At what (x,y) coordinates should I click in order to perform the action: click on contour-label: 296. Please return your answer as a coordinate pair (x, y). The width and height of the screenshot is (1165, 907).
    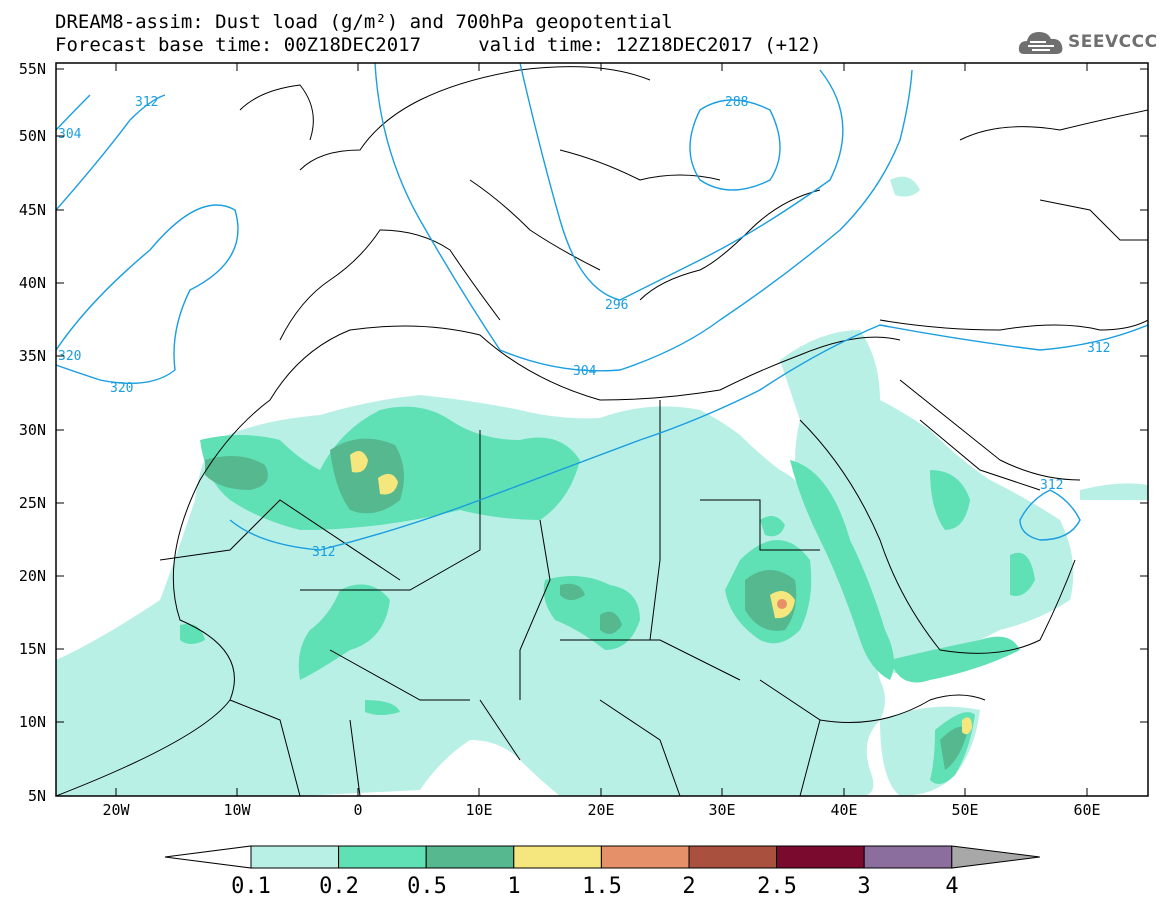
    Looking at the image, I should click on (616, 305).